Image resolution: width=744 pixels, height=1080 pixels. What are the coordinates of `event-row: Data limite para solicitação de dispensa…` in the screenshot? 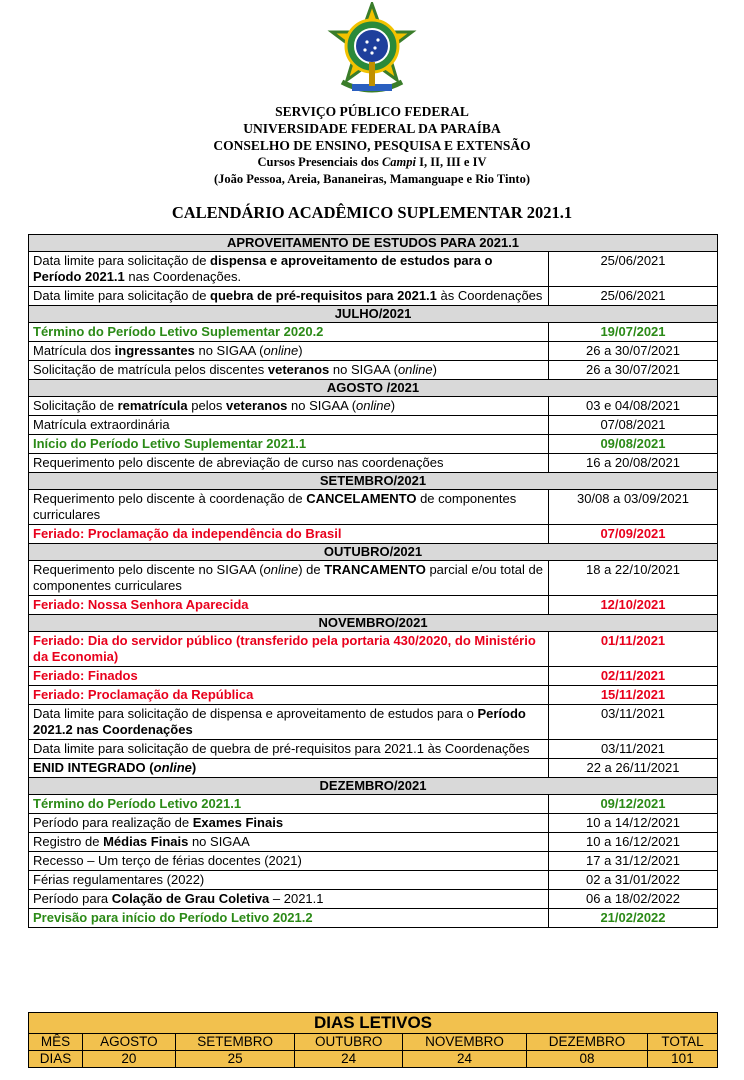 It's located at (373, 269).